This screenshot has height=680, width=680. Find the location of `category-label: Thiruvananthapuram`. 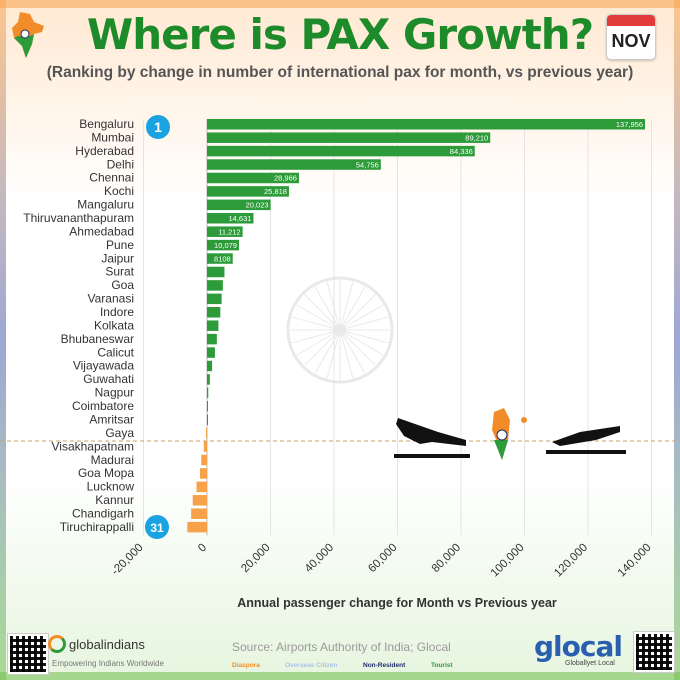

category-label: Thiruvananthapuram is located at coordinates (78, 218).